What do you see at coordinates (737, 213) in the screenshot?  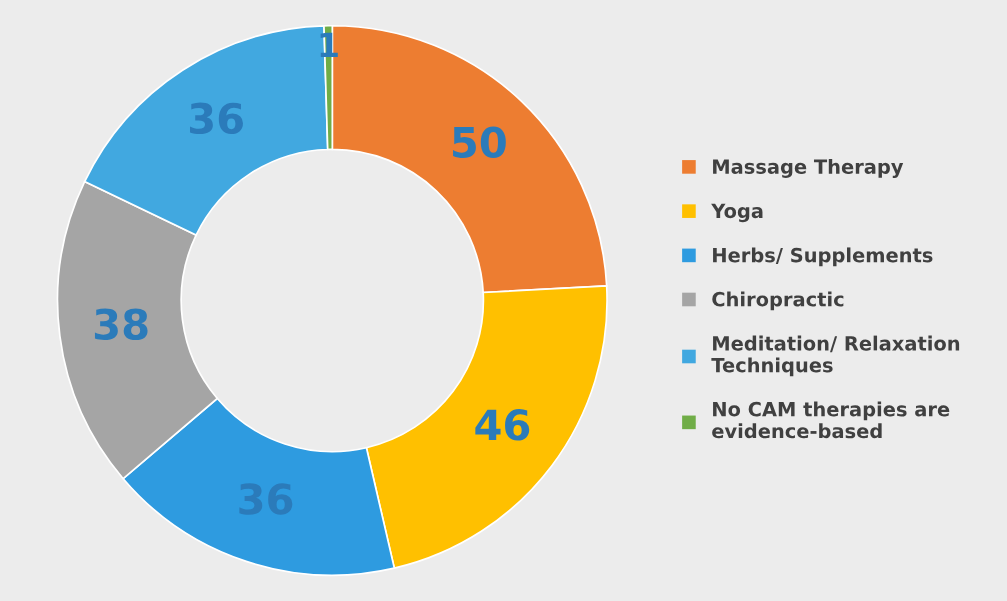 I see `legend-label: Yoga` at bounding box center [737, 213].